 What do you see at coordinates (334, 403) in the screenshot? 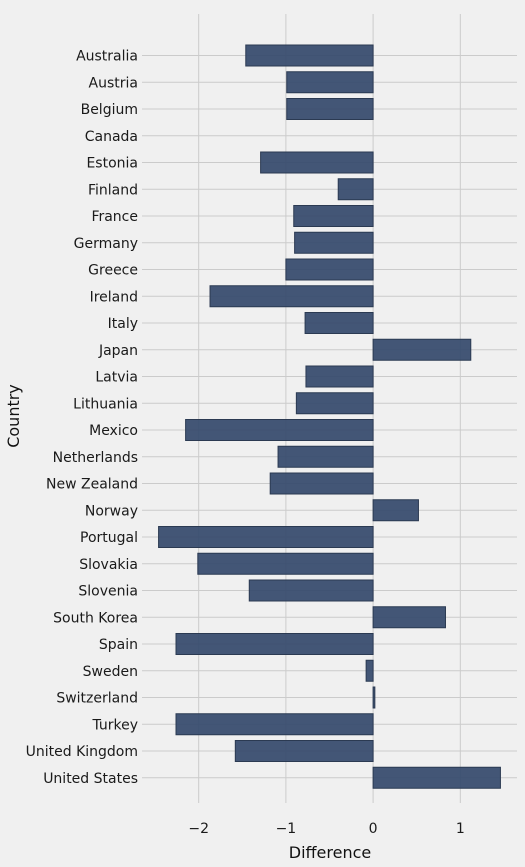
I see `bar-lithuania` at bounding box center [334, 403].